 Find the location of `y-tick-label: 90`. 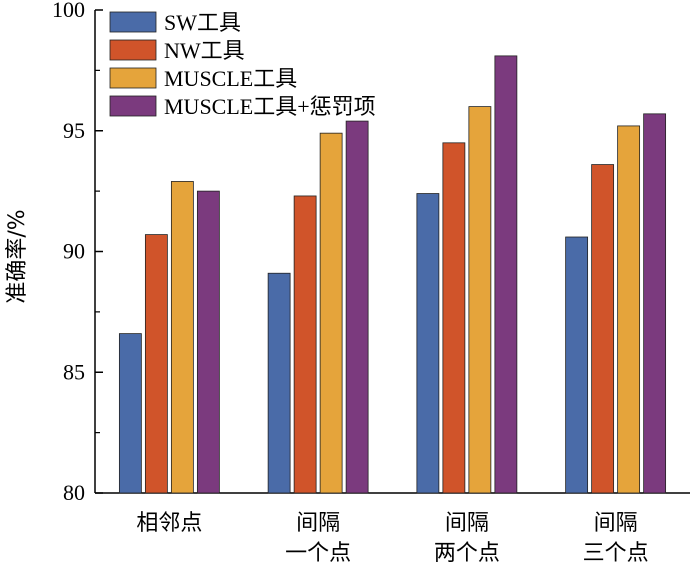

y-tick-label: 90 is located at coordinates (74, 251).